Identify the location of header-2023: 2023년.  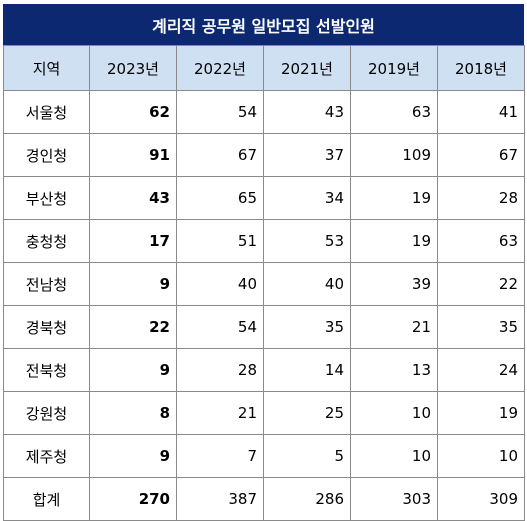
(133, 68).